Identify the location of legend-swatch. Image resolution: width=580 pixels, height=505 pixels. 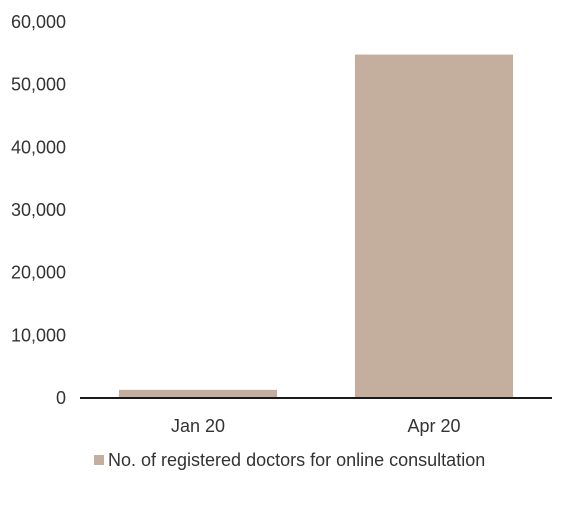
(99, 460).